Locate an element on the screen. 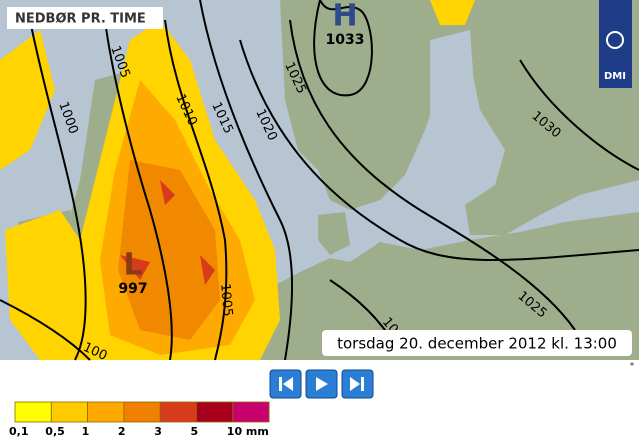 The height and width of the screenshot is (443, 639). legend-label: 2 is located at coordinates (122, 431).